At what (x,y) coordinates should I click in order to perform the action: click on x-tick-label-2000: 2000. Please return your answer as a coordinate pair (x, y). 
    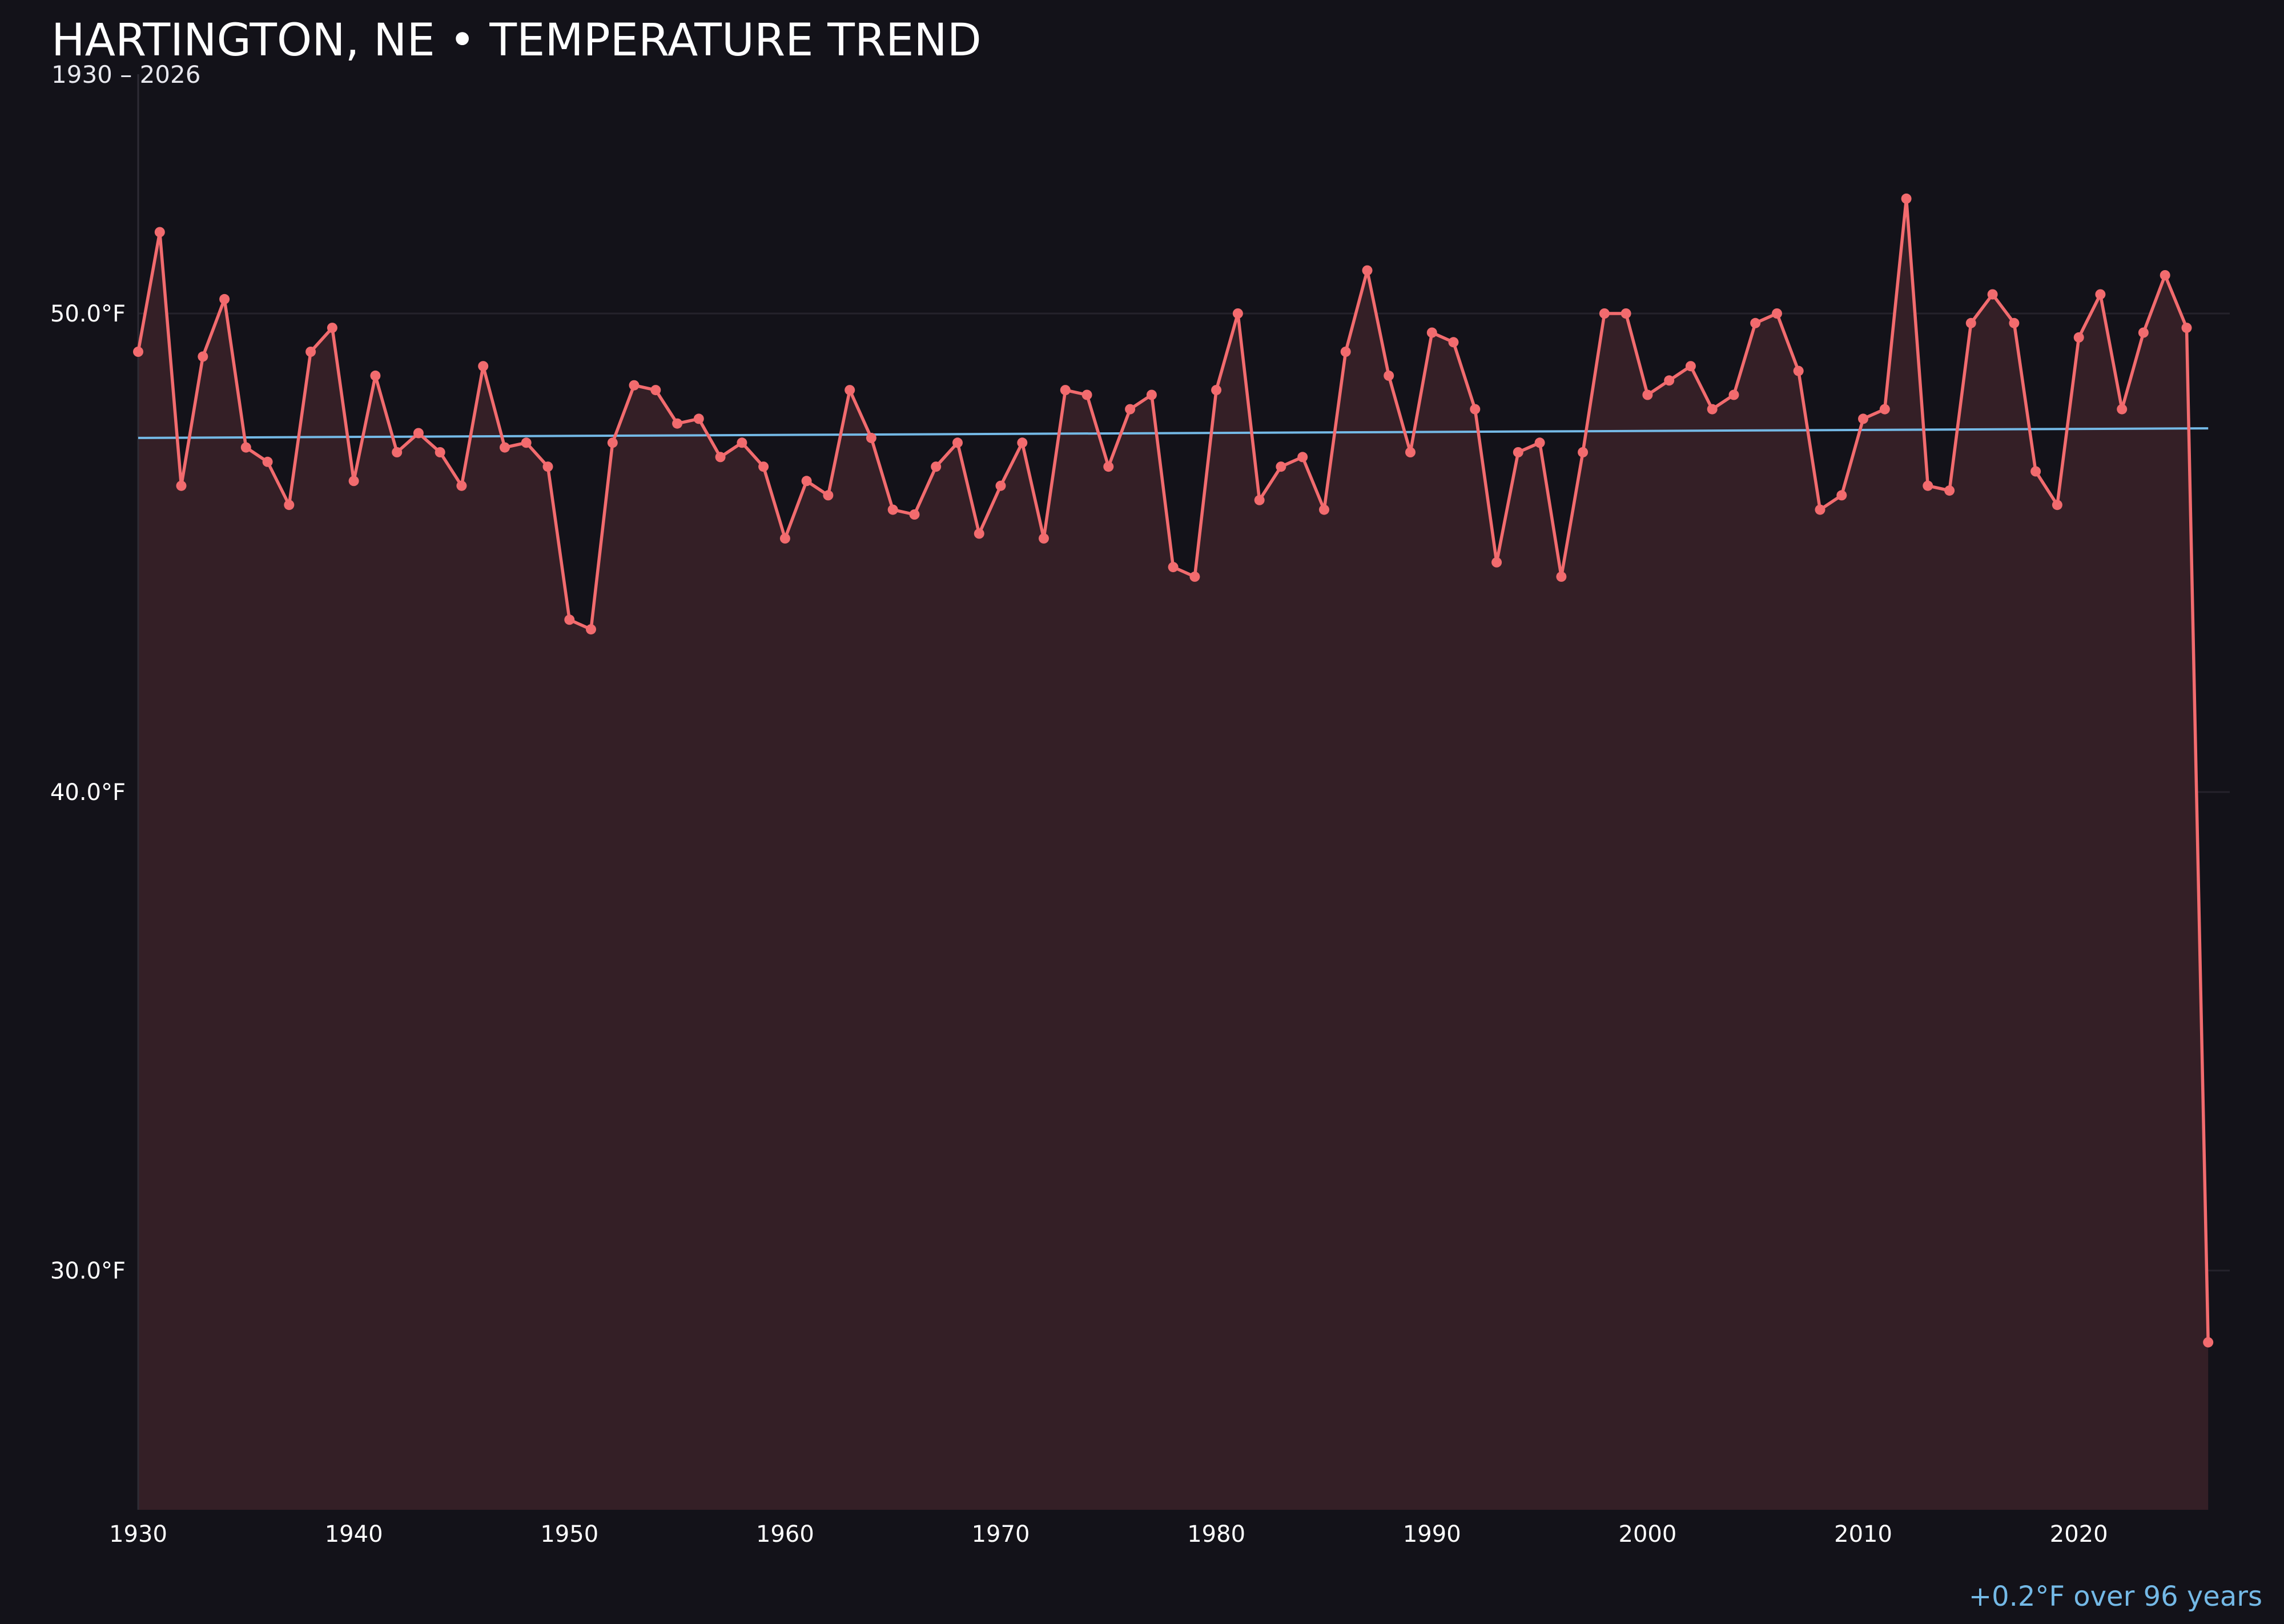
    Looking at the image, I should click on (1648, 1534).